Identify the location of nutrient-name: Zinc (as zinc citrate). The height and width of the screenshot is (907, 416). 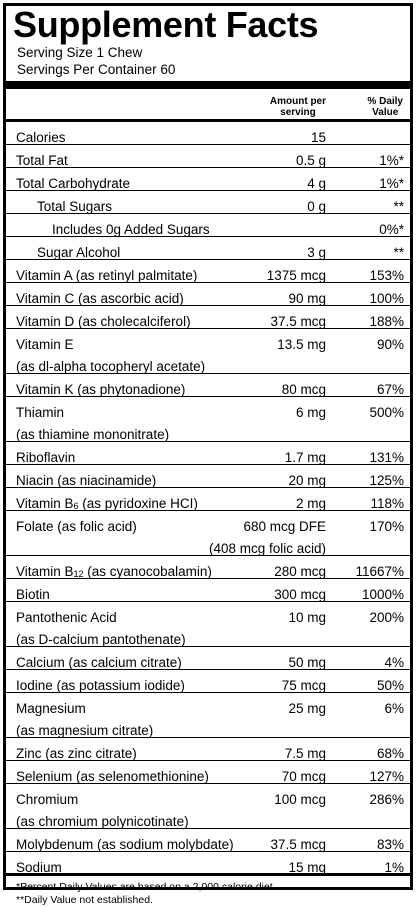
(76, 753).